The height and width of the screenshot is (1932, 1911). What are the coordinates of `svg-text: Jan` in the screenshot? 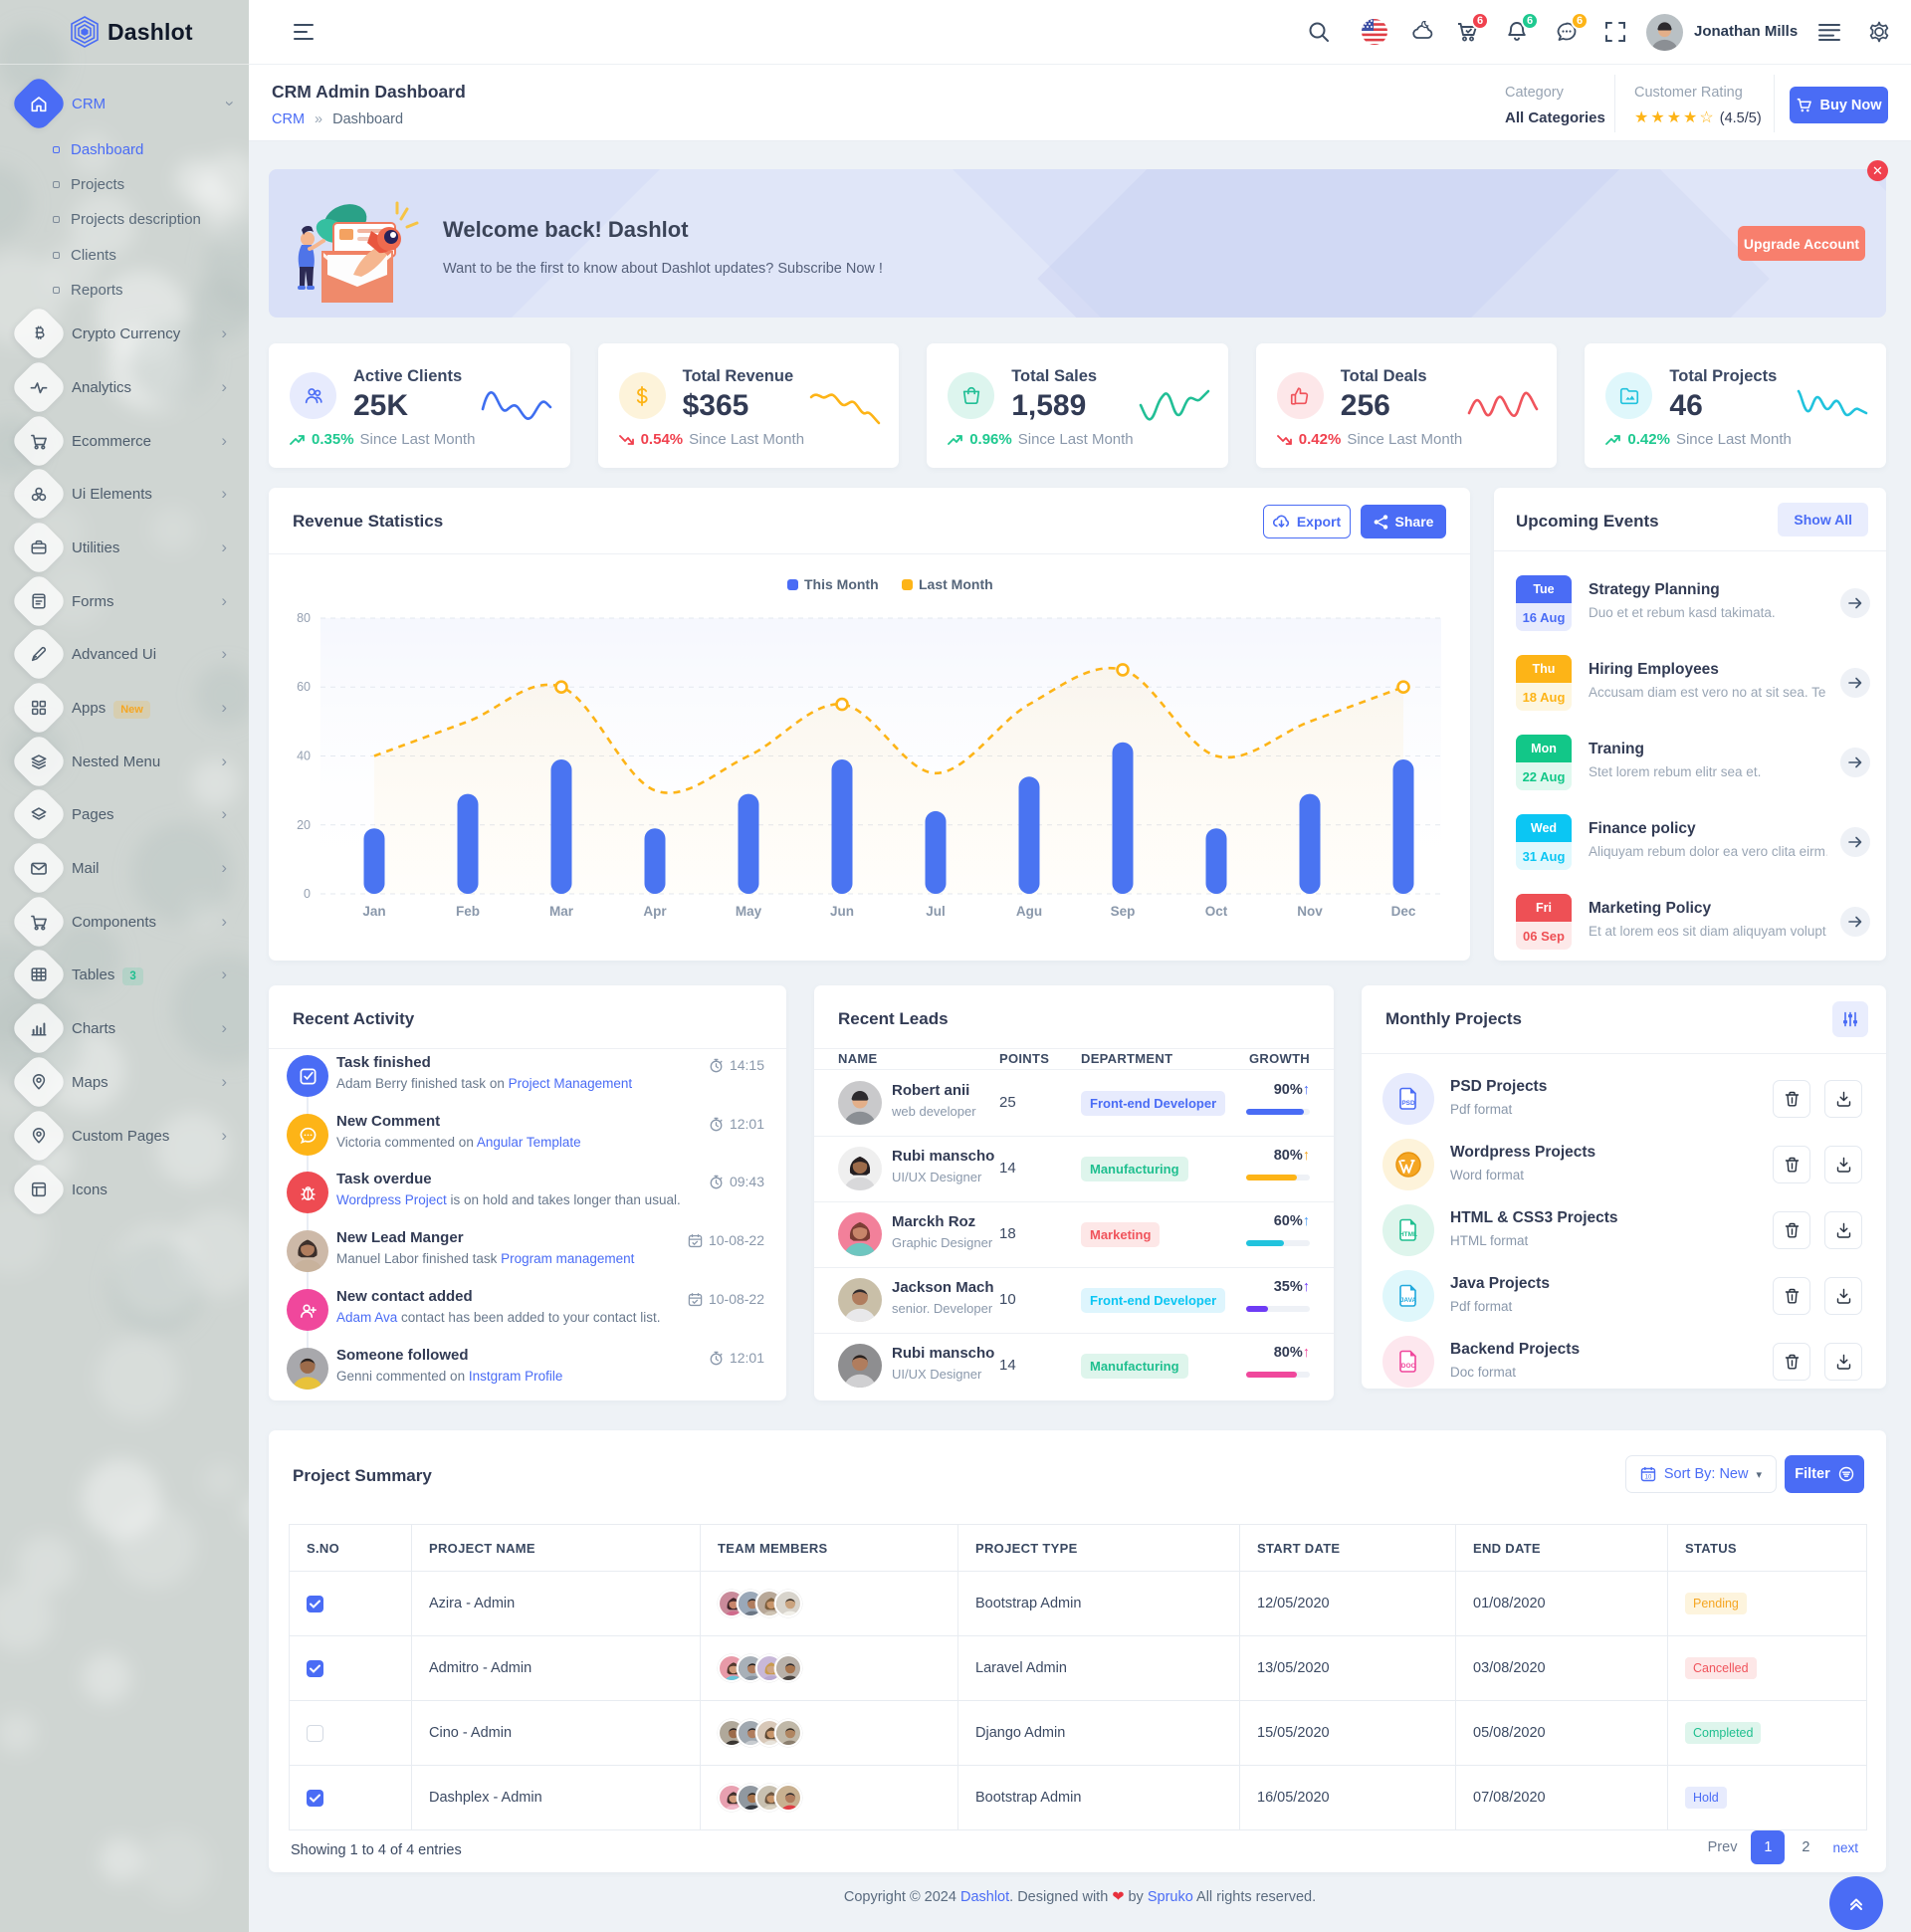 It's located at (373, 911).